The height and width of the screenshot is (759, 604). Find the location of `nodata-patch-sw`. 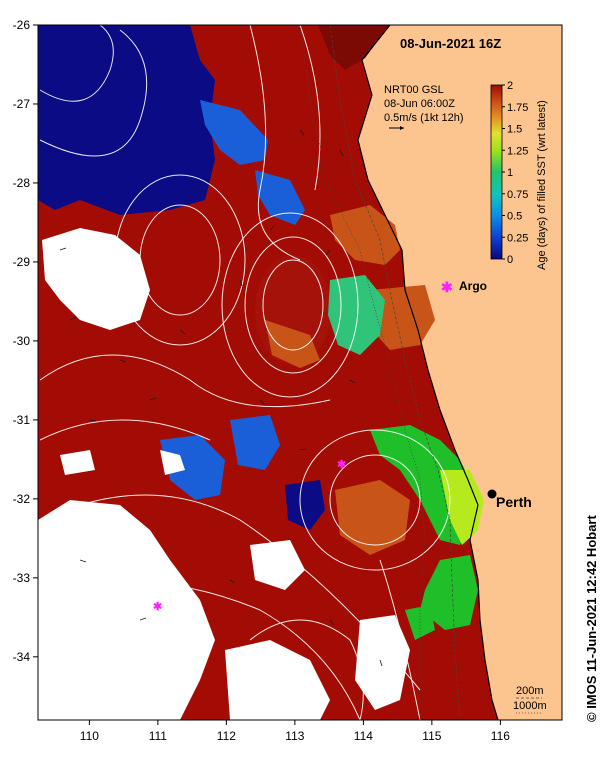

nodata-patch-sw is located at coordinates (126, 610).